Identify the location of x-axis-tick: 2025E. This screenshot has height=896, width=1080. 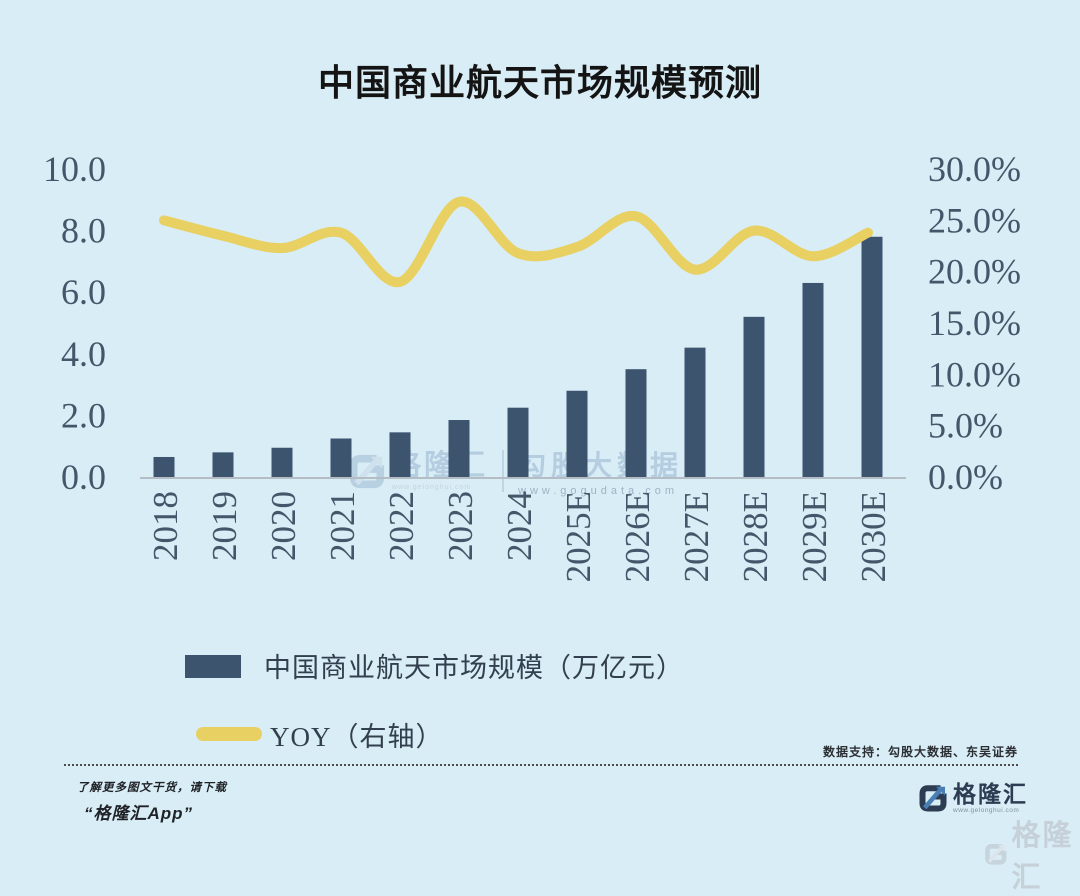
(578, 536).